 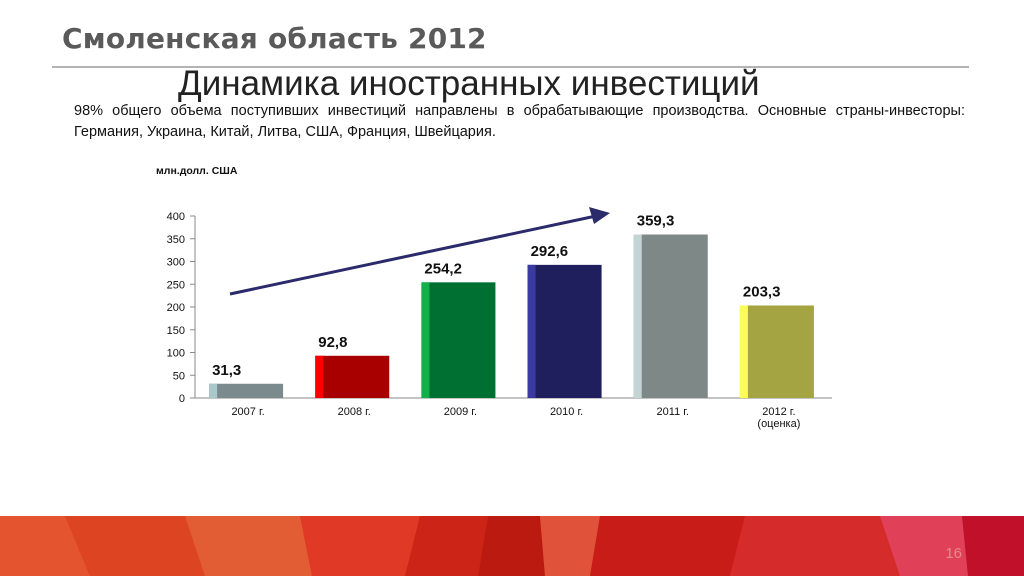 I want to click on x-tick-label: 2012 г., so click(x=778, y=412).